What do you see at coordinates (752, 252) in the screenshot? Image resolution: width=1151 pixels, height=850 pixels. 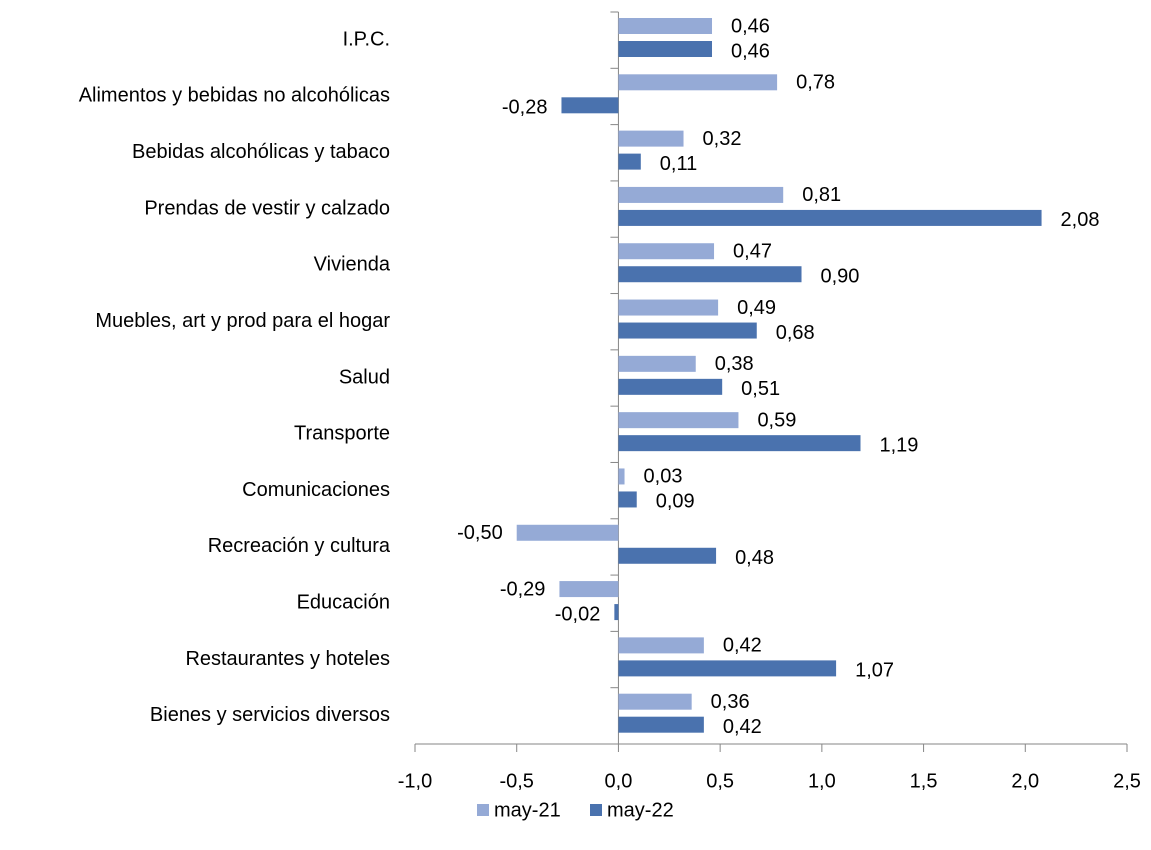 I see `value-label: 0,47` at bounding box center [752, 252].